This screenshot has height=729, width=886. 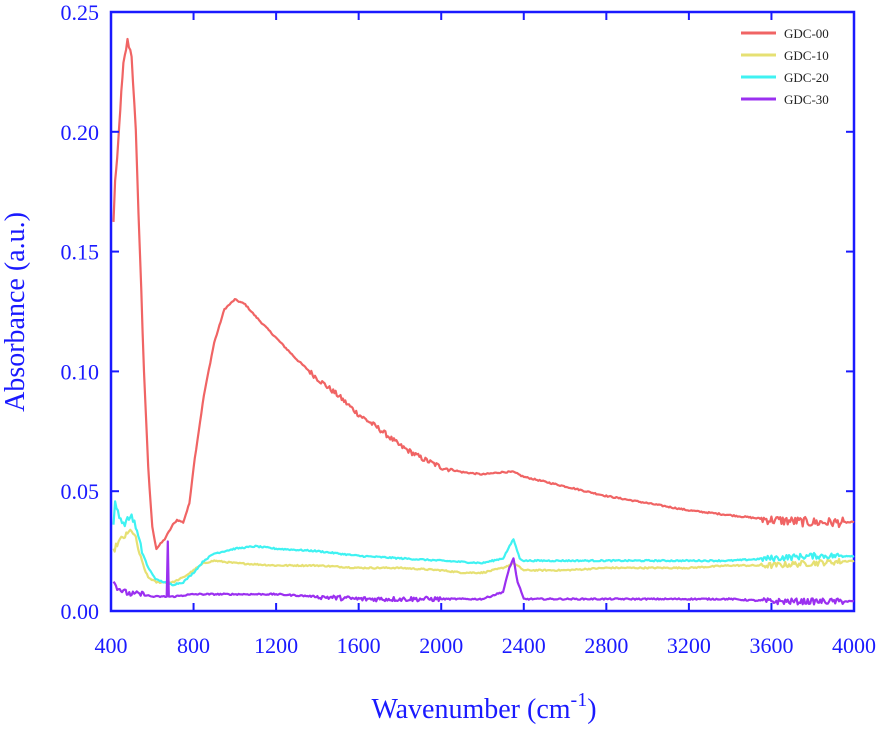 I want to click on x-tick-label: 2400, so click(x=524, y=645).